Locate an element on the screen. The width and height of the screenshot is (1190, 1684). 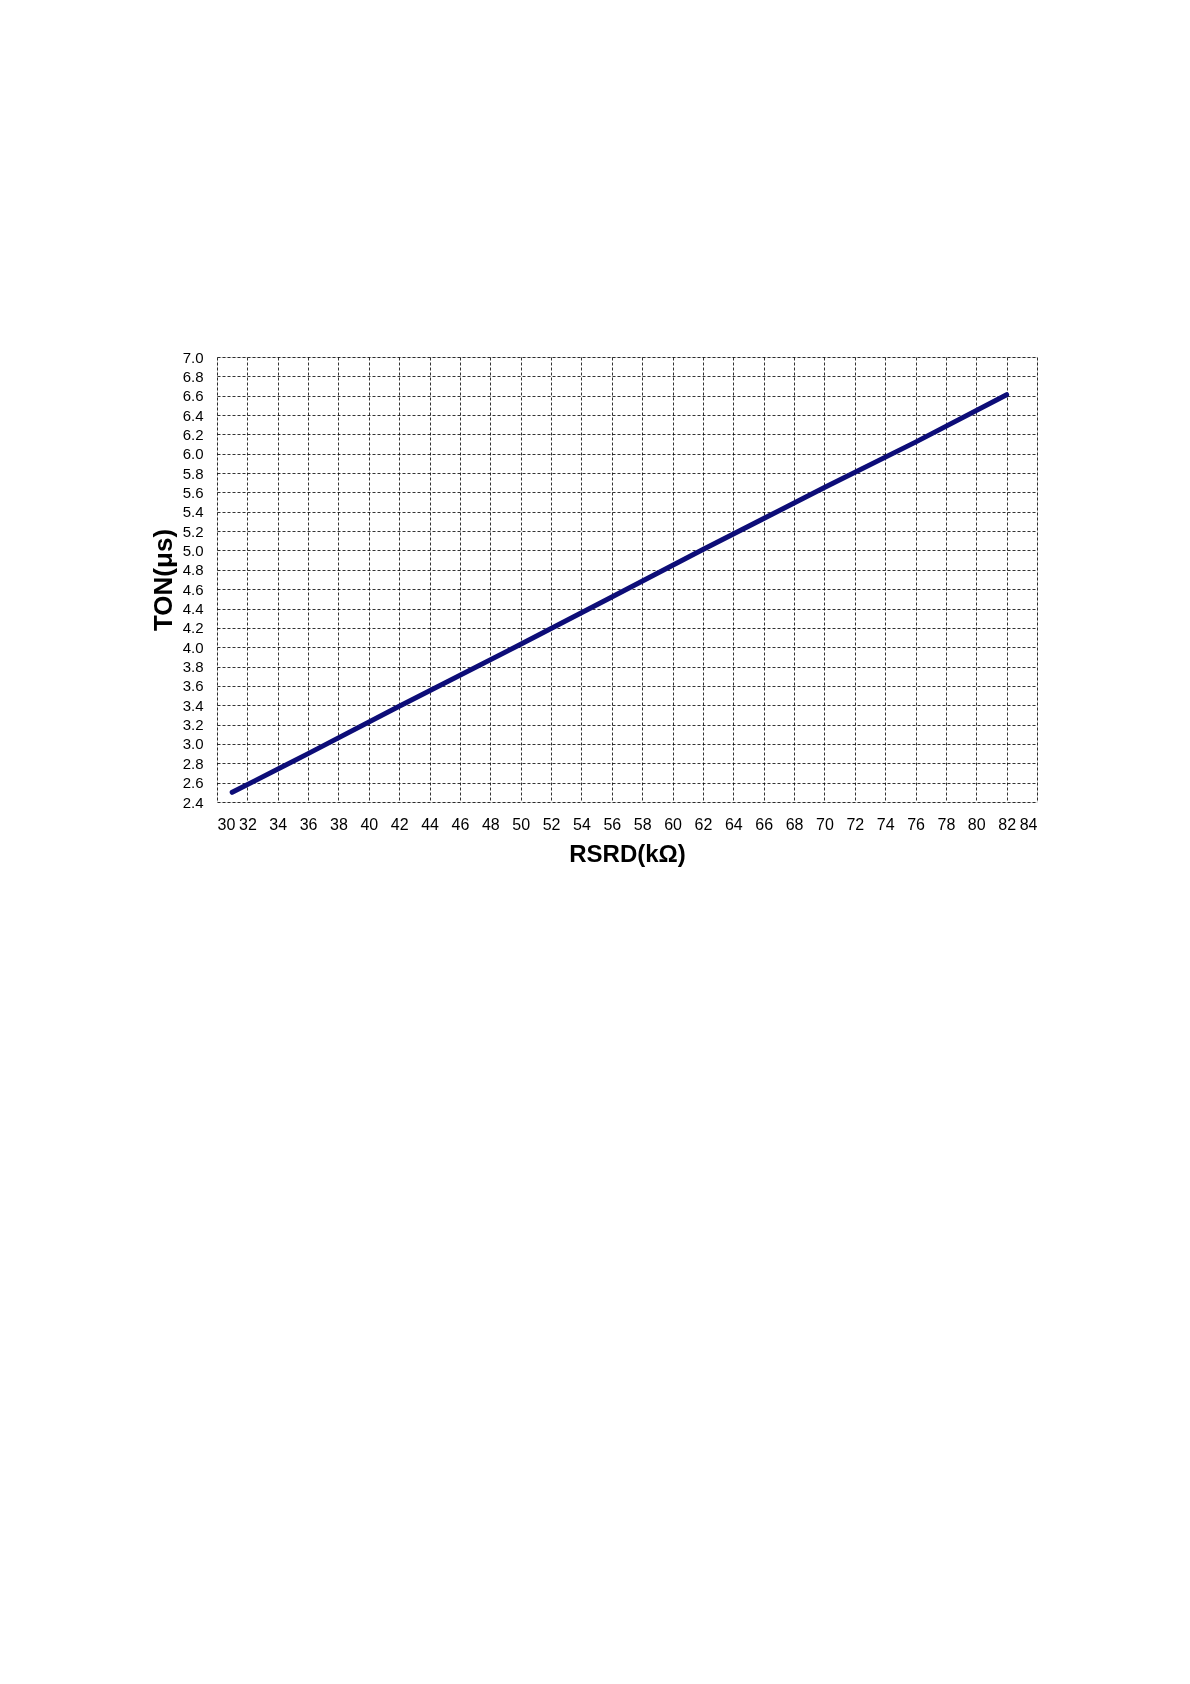
y-tick-label: 6.8 is located at coordinates (193, 376).